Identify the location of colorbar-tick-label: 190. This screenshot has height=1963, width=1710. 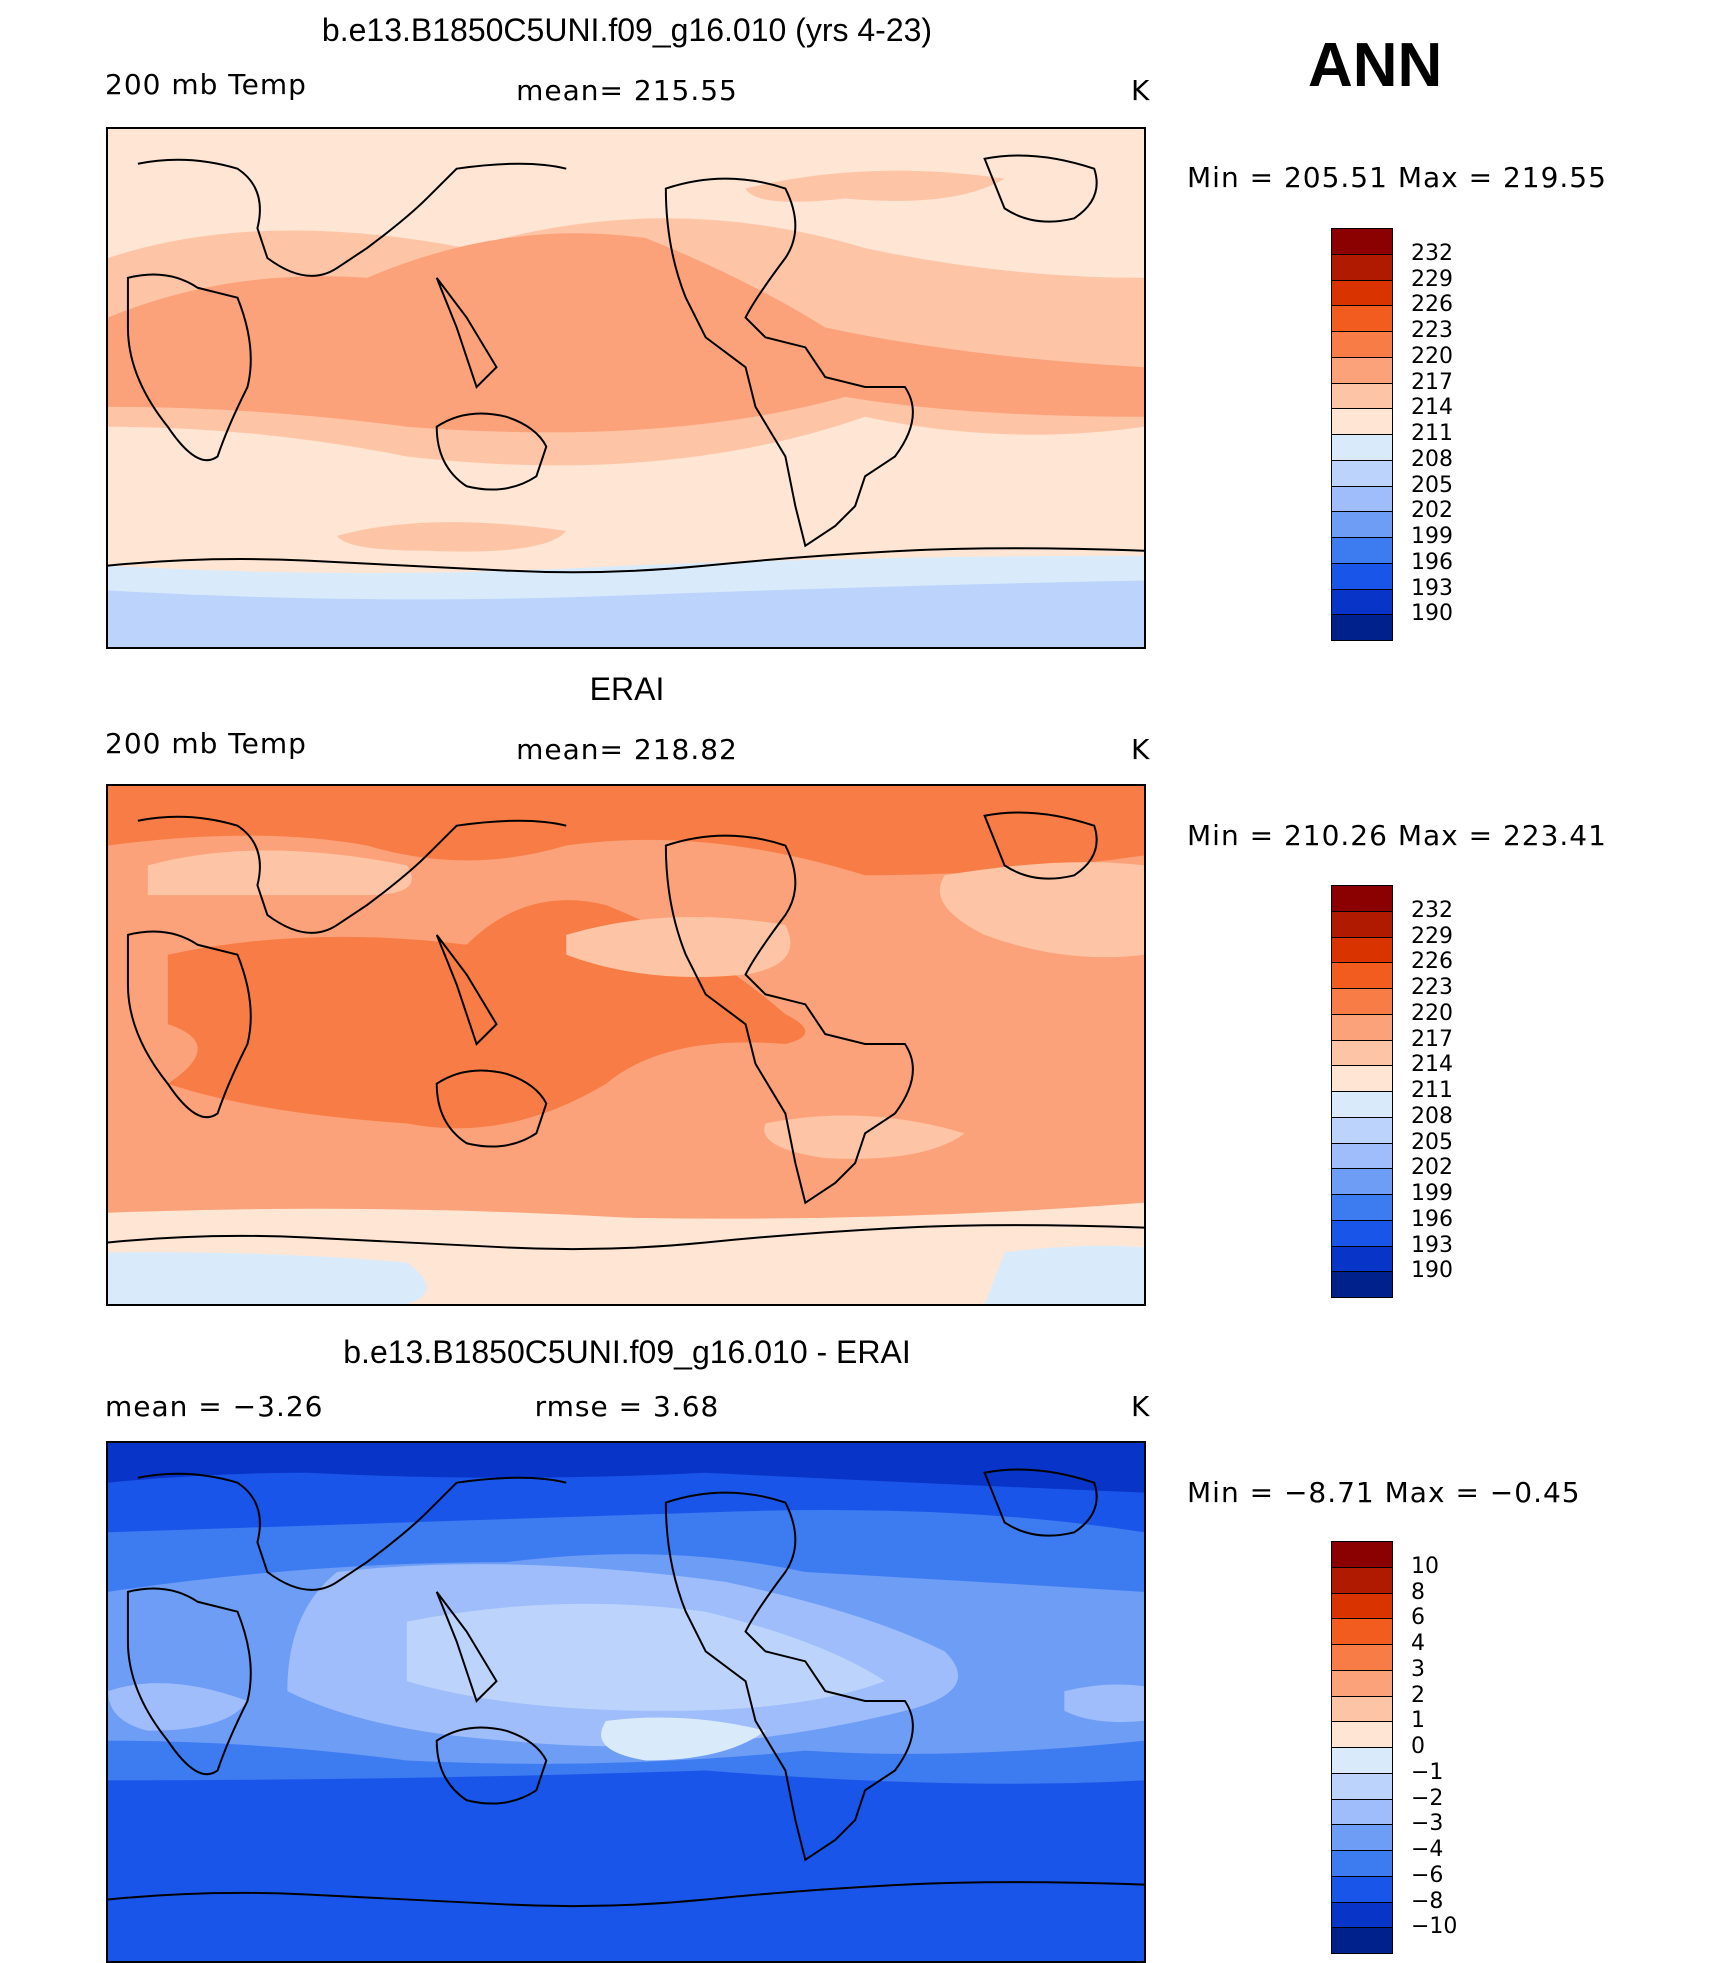
(1432, 614).